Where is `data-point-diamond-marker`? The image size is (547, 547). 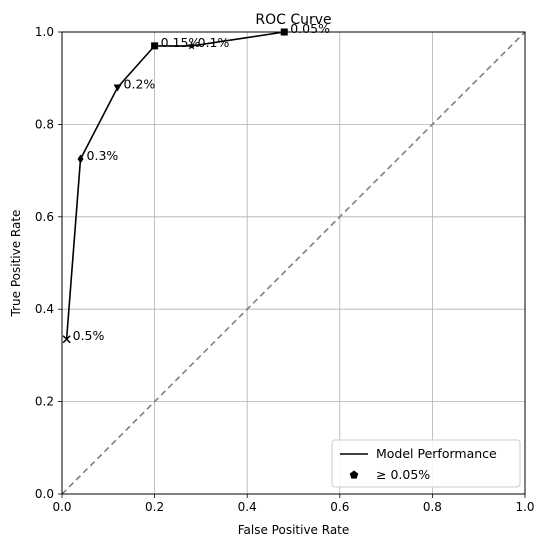
data-point-diamond-marker is located at coordinates (80, 159).